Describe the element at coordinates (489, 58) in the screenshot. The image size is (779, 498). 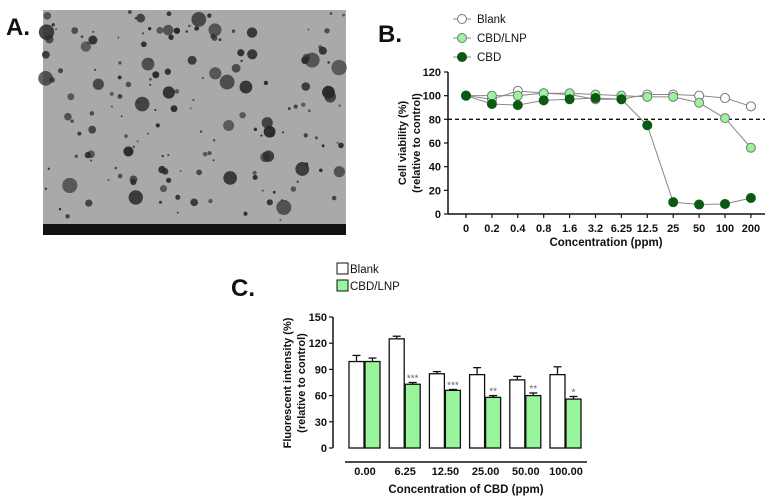
I see `legend-label: CBD` at that location.